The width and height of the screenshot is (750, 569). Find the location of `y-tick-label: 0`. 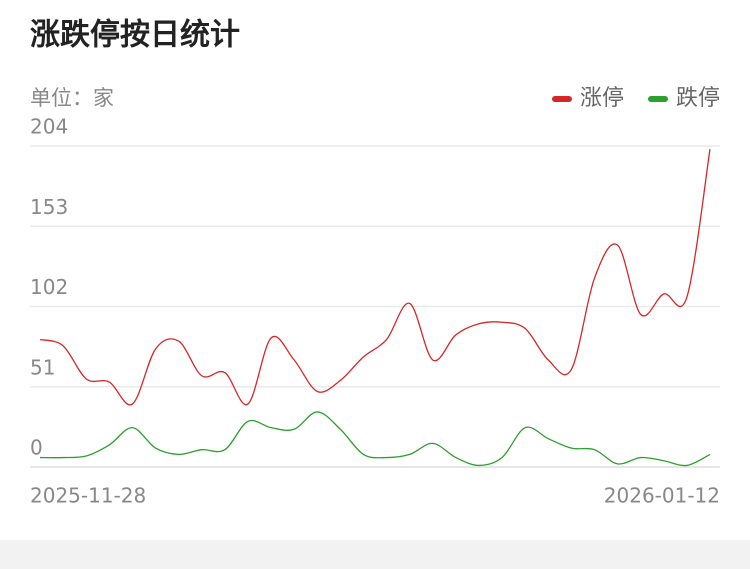

y-tick-label: 0 is located at coordinates (36, 448).